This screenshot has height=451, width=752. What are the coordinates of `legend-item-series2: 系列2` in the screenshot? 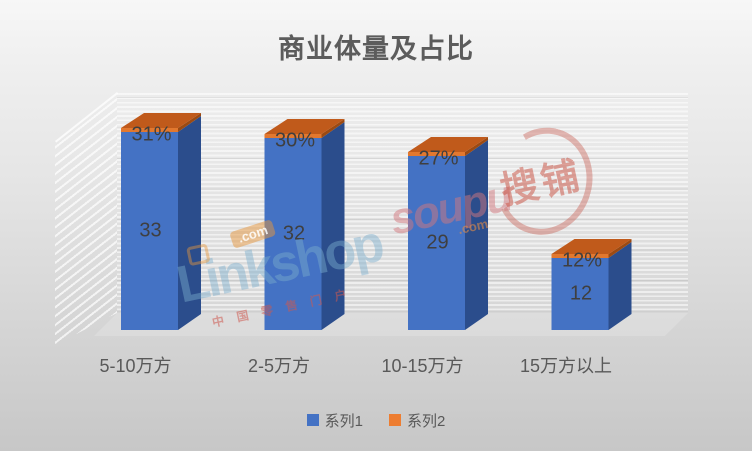 It's located at (417, 420).